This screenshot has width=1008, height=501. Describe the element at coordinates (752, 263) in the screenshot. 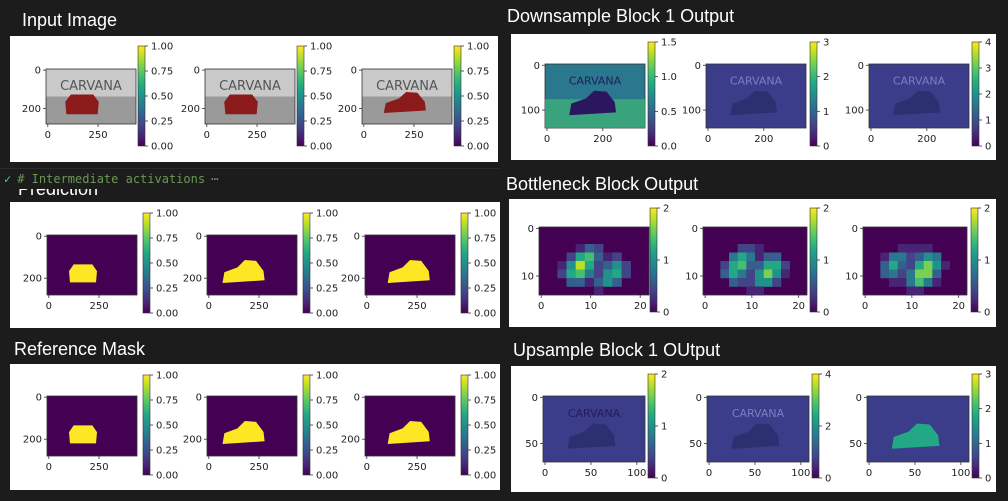

I see `figure-bottleneck: 0 10 0 10 20 2 1 0 0 10 0 10 20 2 1 0 0 10 0 10 20 2 1 0` at that location.